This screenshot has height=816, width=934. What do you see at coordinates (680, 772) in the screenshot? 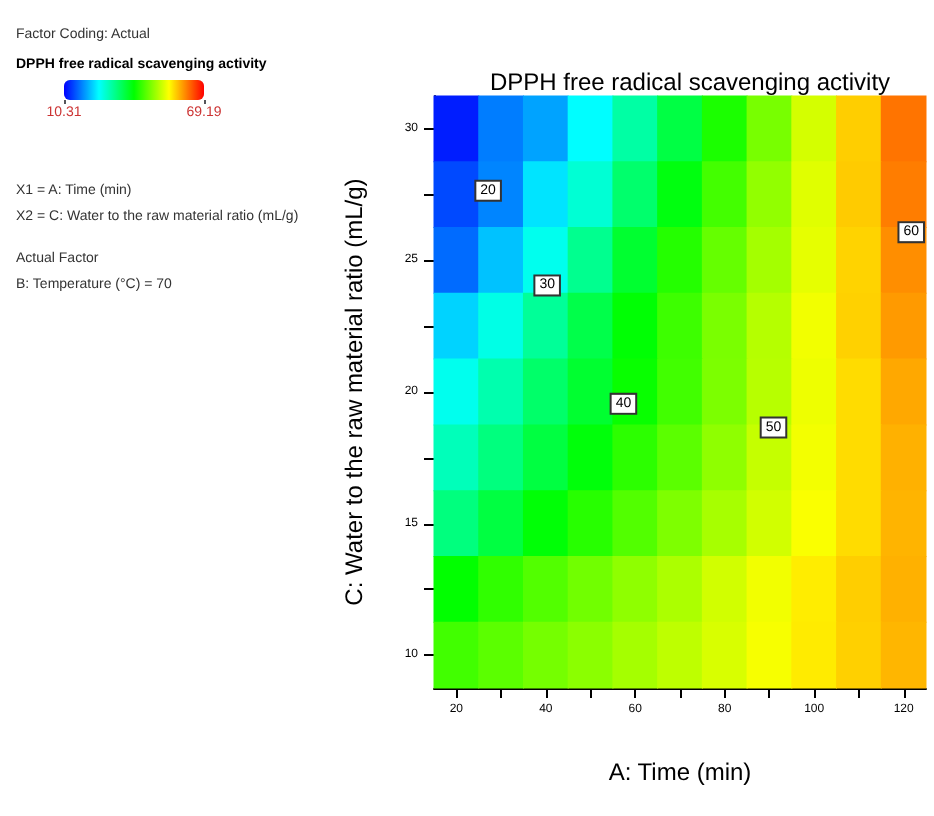
I see `x-axis-title: A: Time (min)` at bounding box center [680, 772].